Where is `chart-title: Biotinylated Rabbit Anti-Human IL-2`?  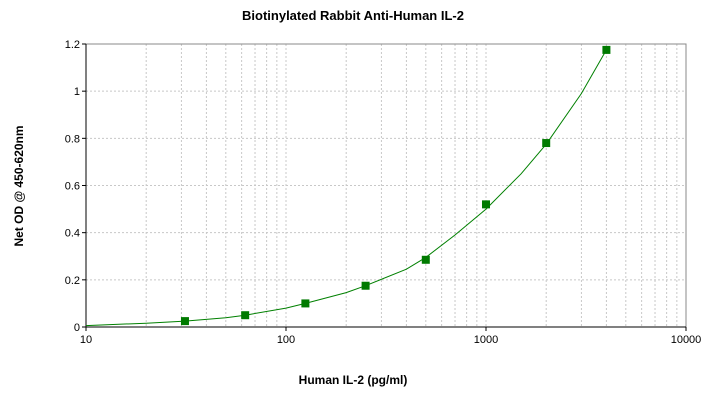
chart-title: Biotinylated Rabbit Anti-Human IL-2 is located at coordinates (353, 15).